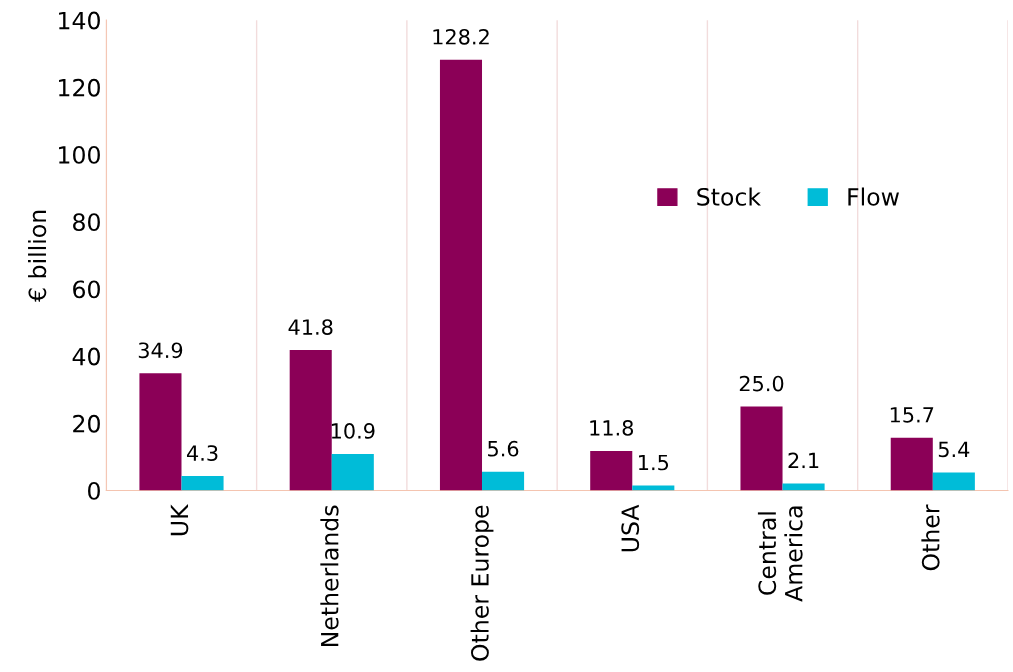 This screenshot has height=672, width=1013. Describe the element at coordinates (930, 537) in the screenshot. I see `x-tick-label: Other` at that location.